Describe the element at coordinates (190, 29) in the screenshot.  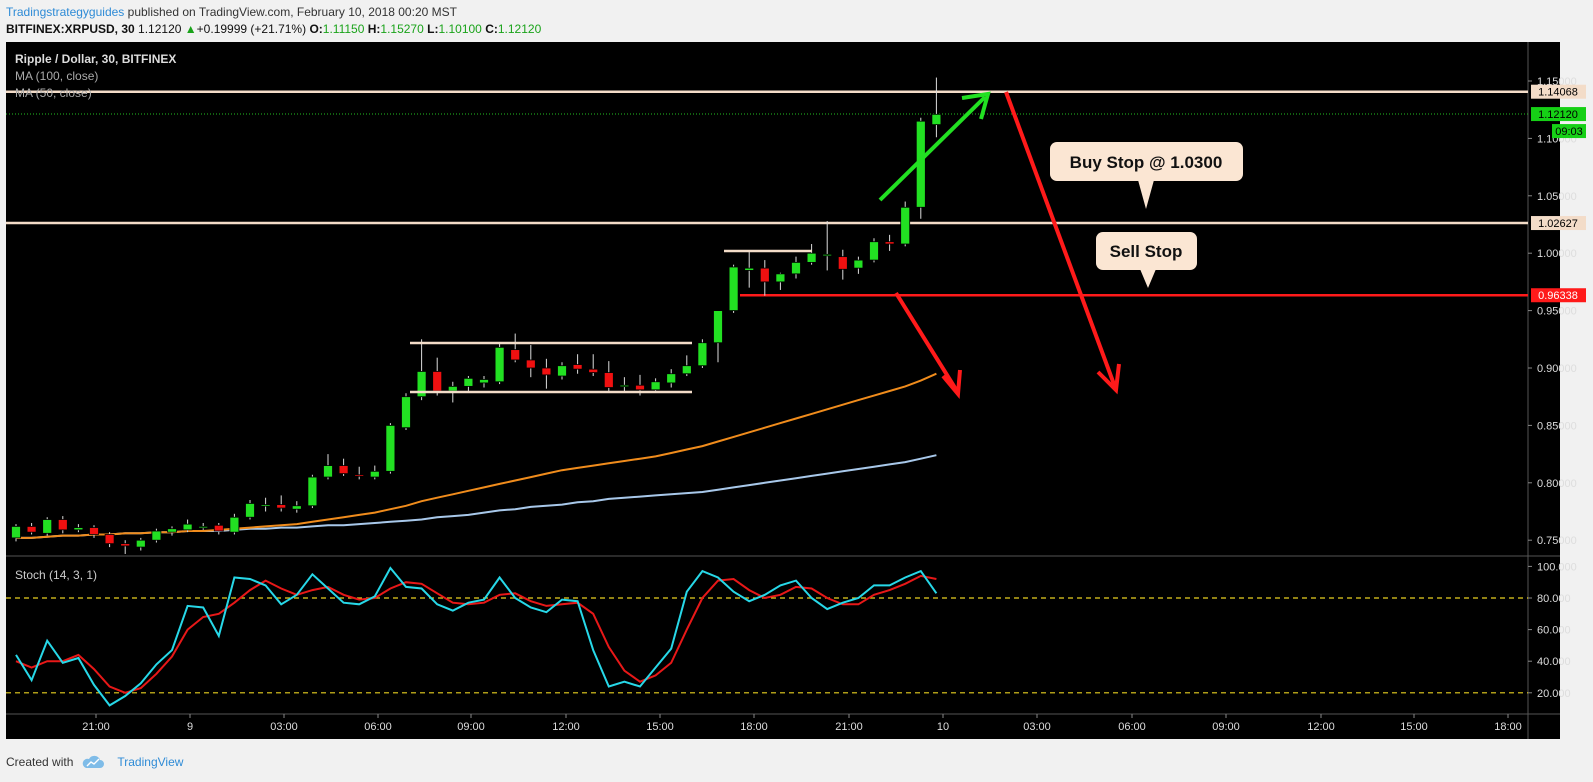
I see `up-arrow-icon: ▲` at that location.